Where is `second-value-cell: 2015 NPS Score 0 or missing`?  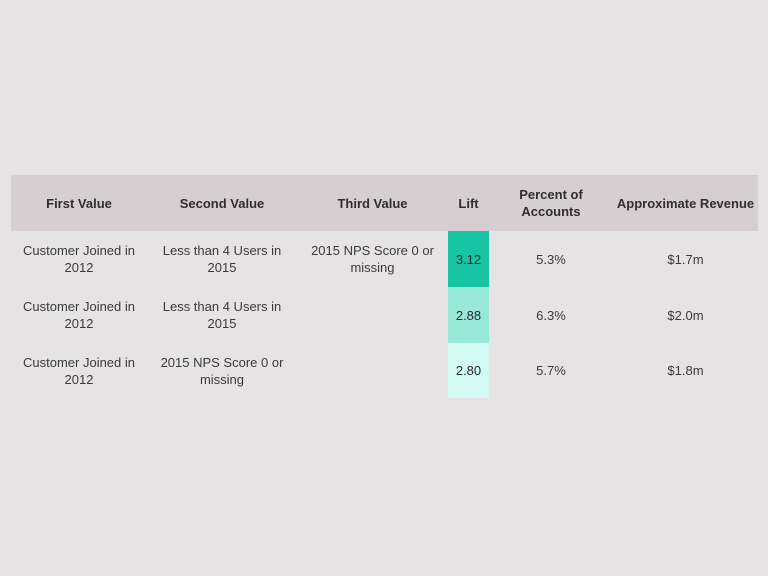
second-value-cell: 2015 NPS Score 0 or missing is located at coordinates (222, 370).